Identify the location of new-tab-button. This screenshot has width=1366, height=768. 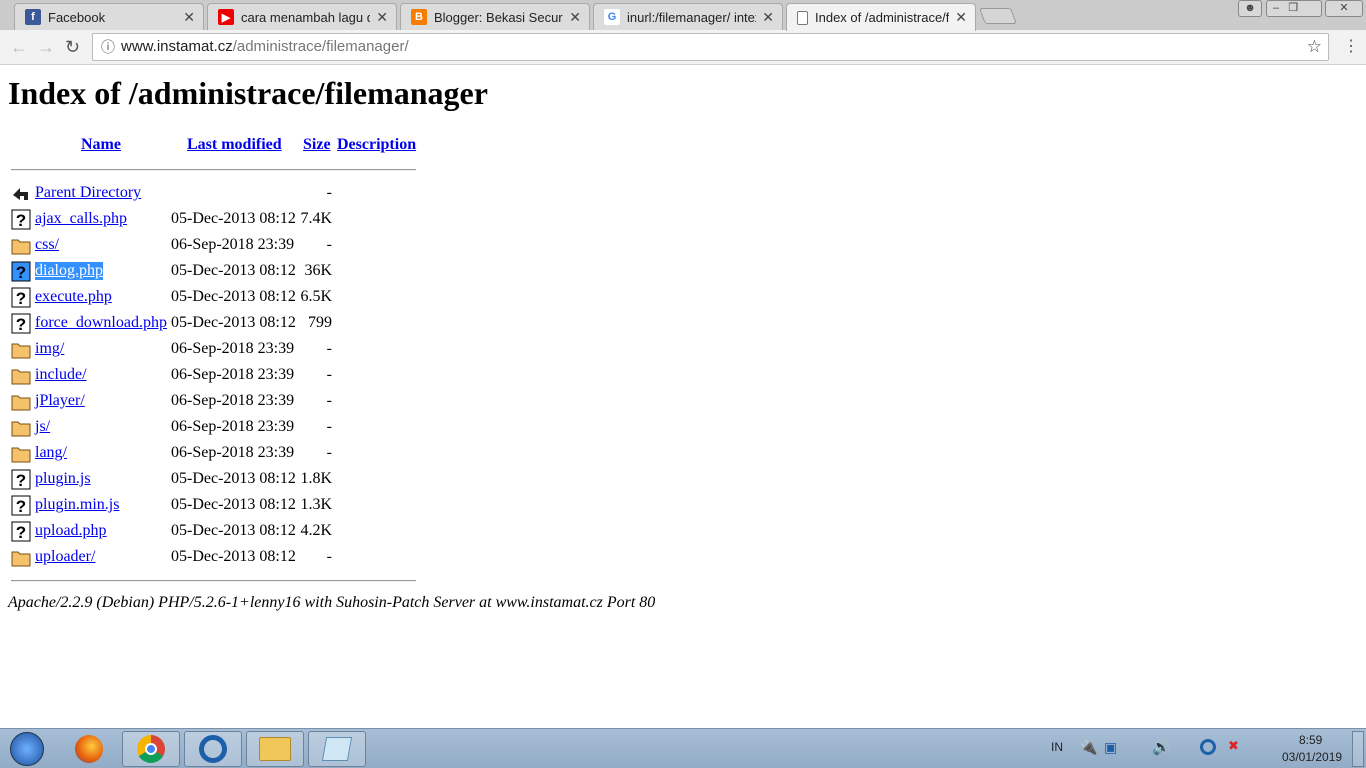
(998, 16).